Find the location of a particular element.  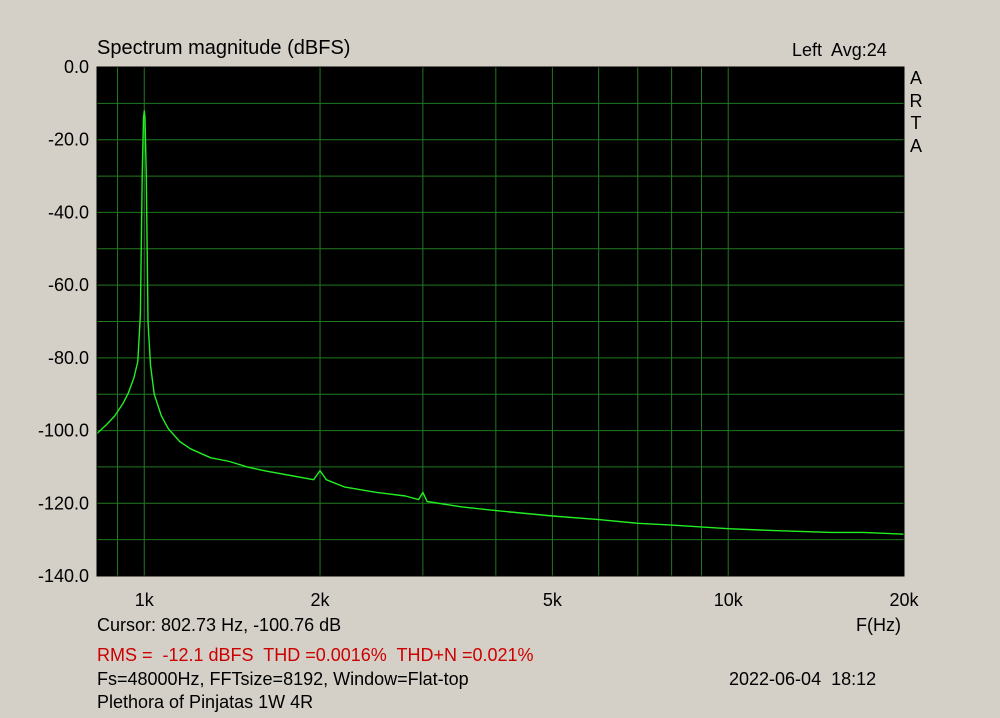

side-letter: T is located at coordinates (916, 123).